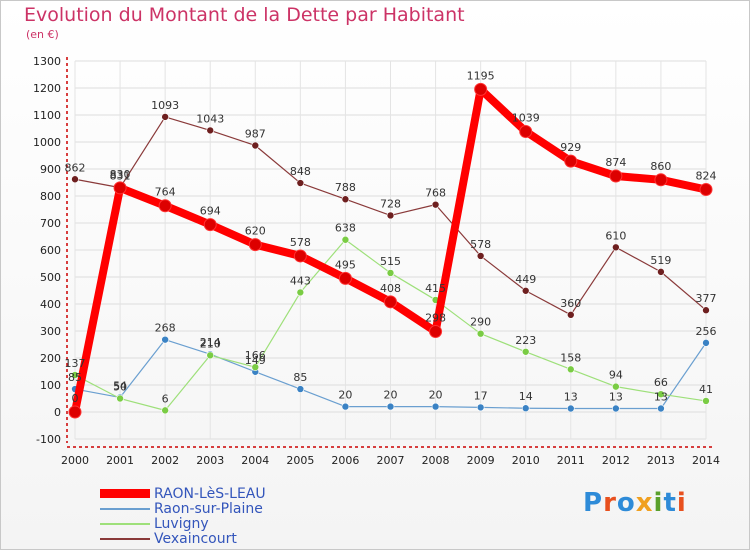 This screenshot has height=550, width=750. What do you see at coordinates (210, 493) in the screenshot?
I see `legend-label: RAON-LèS-LEAU` at bounding box center [210, 493].